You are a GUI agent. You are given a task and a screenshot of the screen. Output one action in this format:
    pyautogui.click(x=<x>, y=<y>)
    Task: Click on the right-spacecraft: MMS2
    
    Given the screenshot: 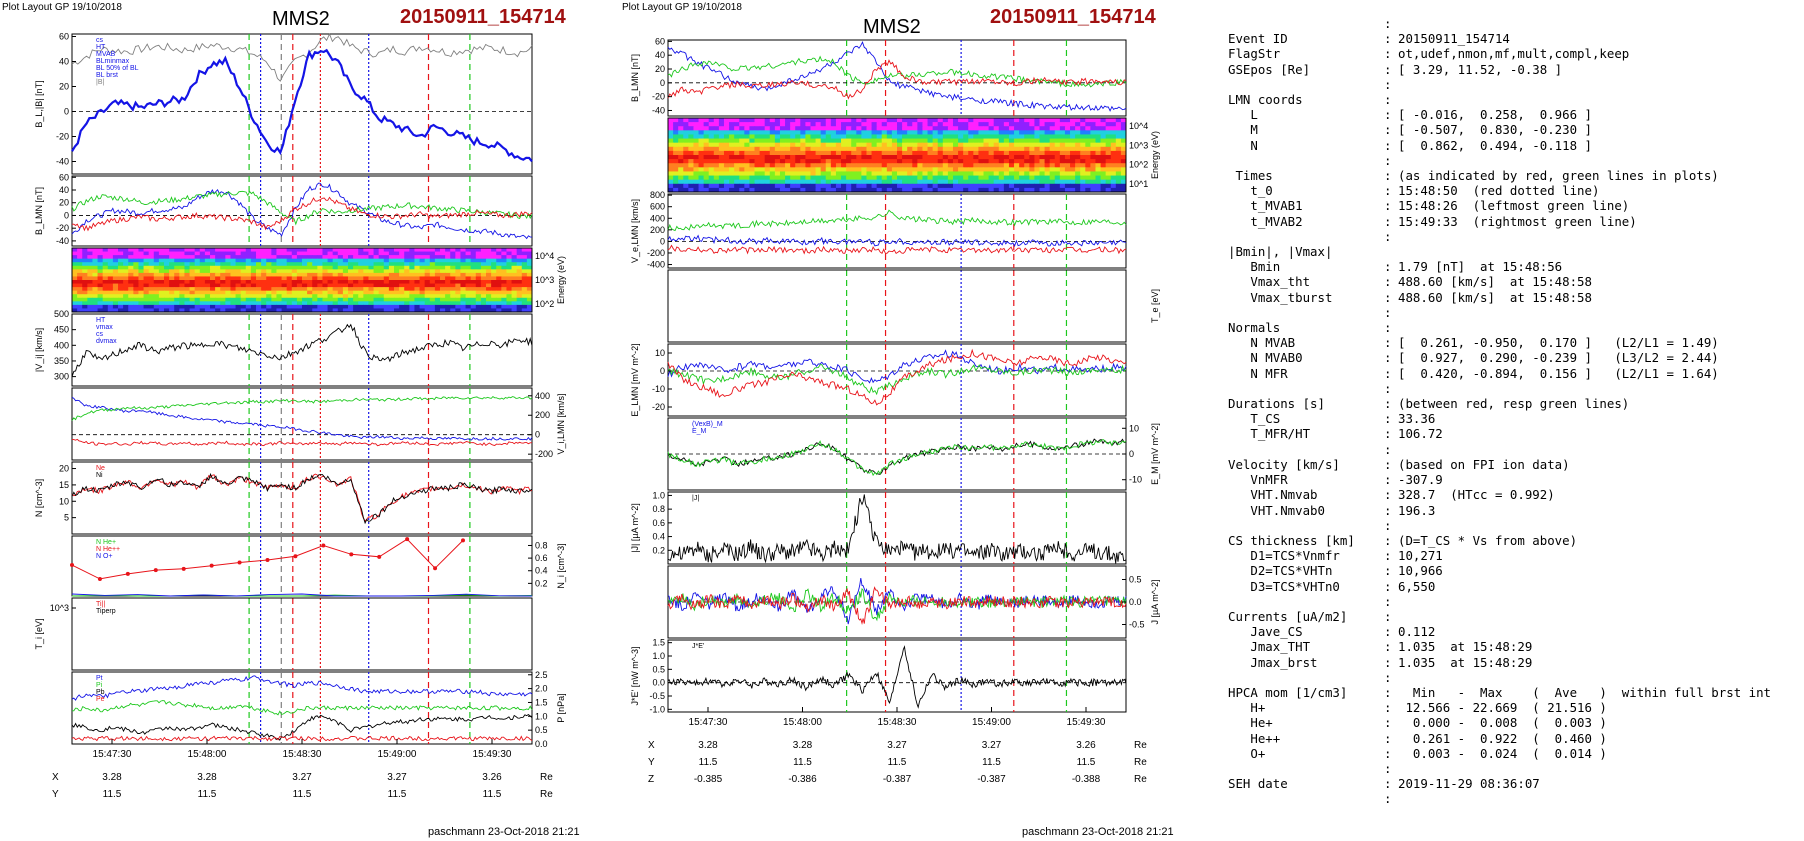 What is the action you would take?
    pyautogui.click(x=892, y=27)
    